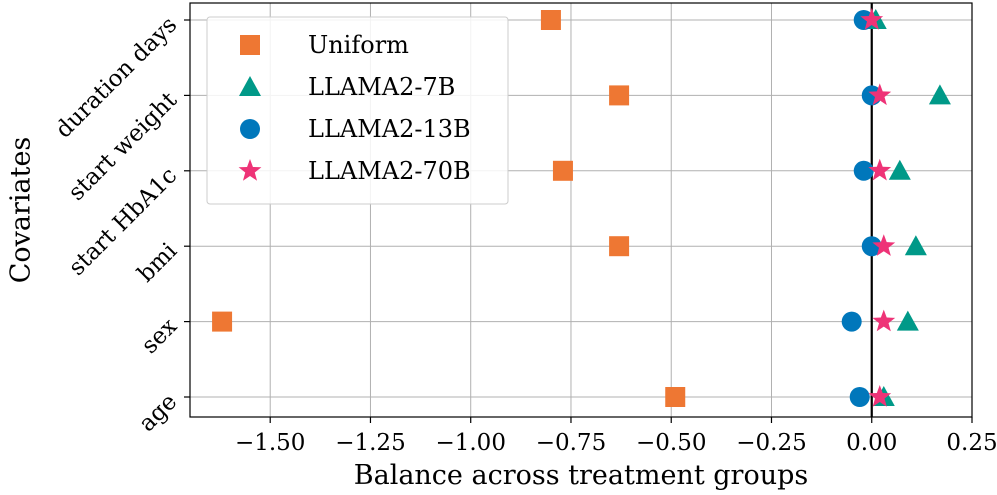 Image resolution: width=997 pixels, height=495 pixels. What do you see at coordinates (389, 171) in the screenshot?
I see `legend-label: LLAMA2-70B` at bounding box center [389, 171].